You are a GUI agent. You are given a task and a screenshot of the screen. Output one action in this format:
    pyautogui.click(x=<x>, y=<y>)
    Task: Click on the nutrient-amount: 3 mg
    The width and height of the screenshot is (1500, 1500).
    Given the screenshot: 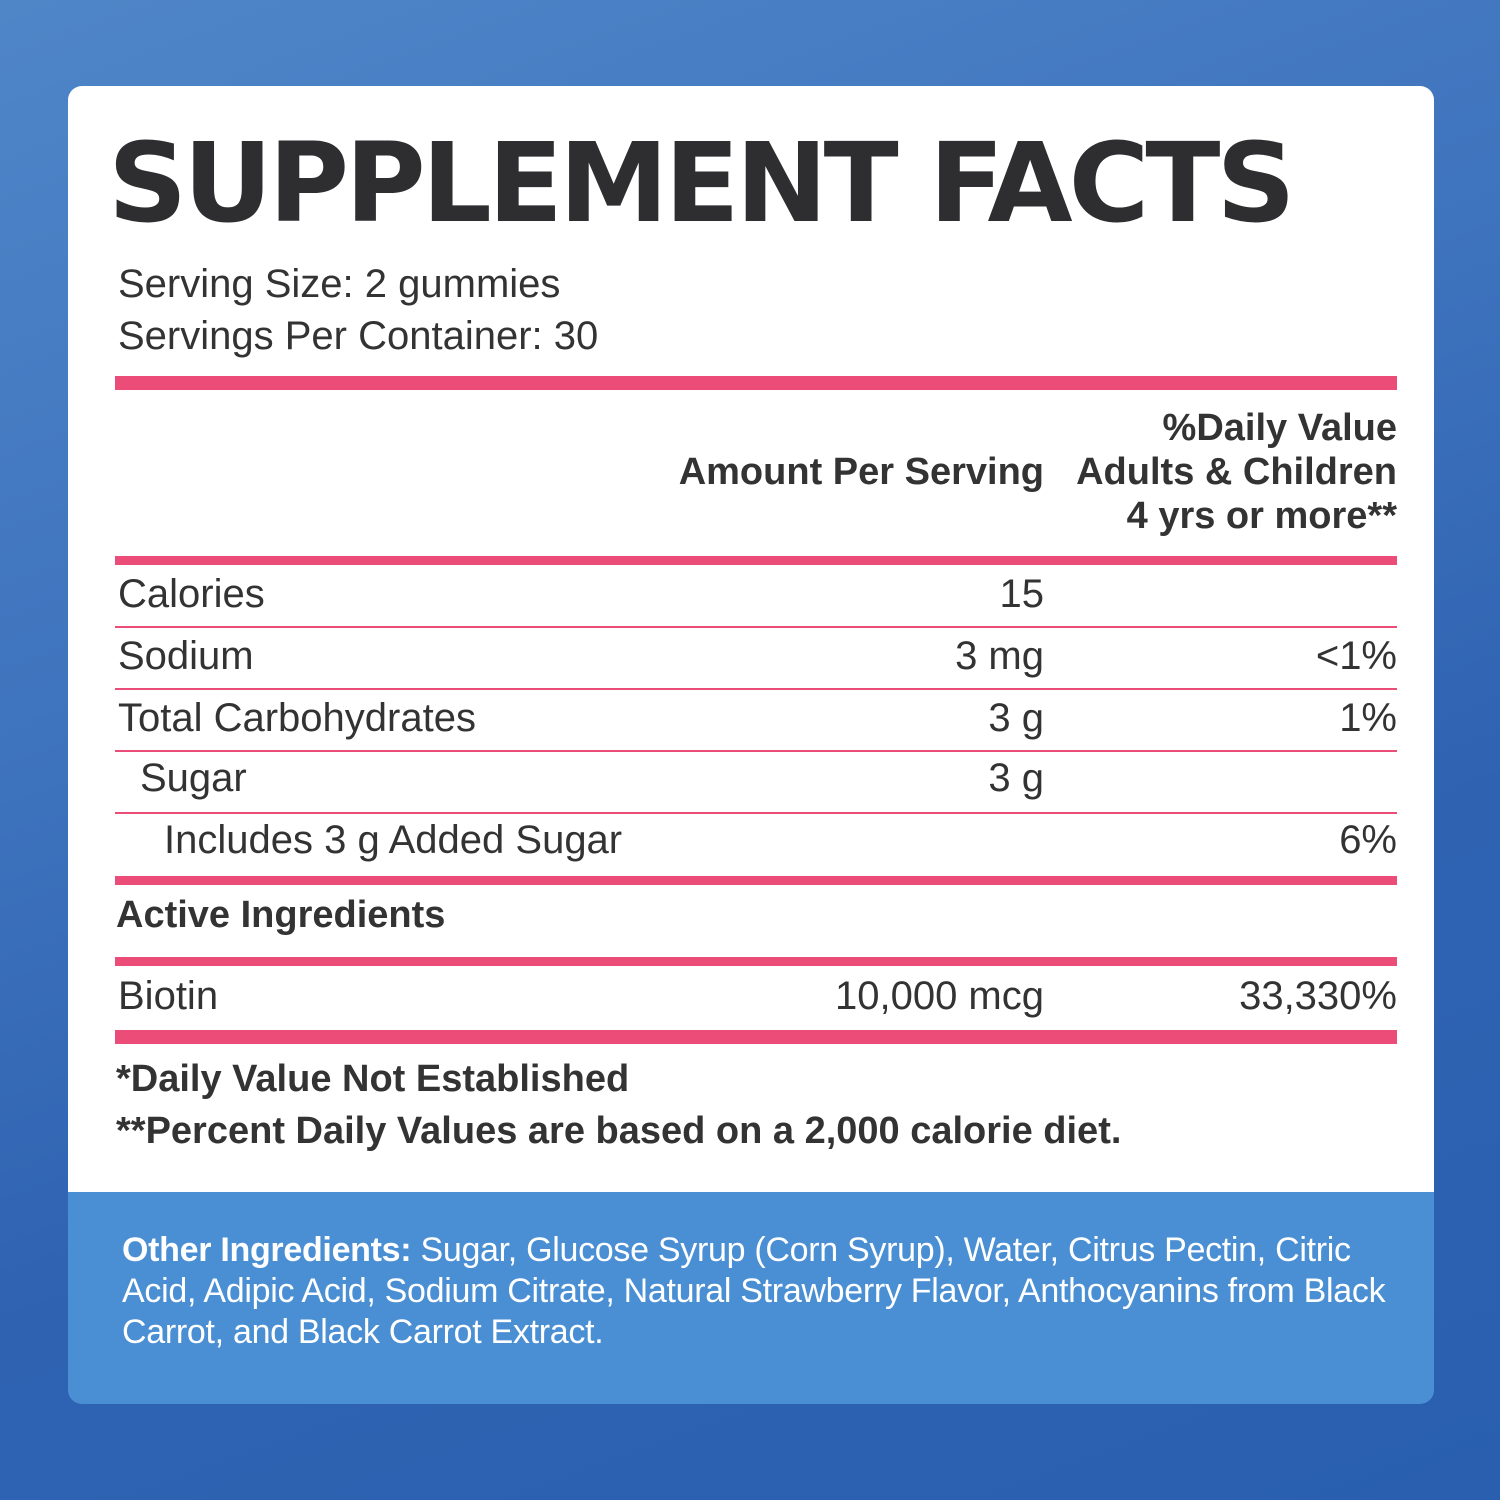 What is the action you would take?
    pyautogui.click(x=999, y=656)
    